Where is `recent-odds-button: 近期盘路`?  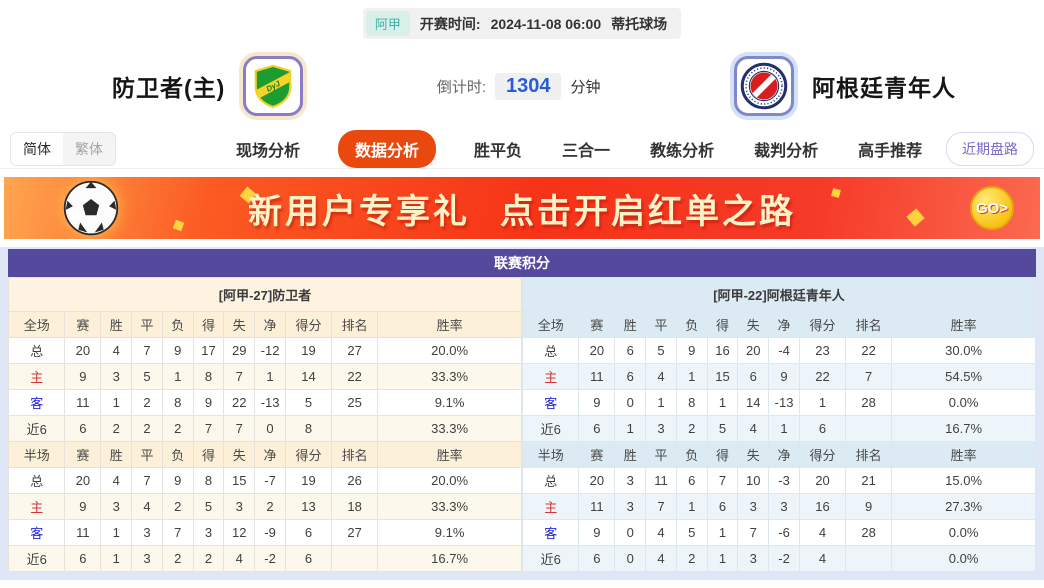
recent-odds-button: 近期盘路 is located at coordinates (990, 148).